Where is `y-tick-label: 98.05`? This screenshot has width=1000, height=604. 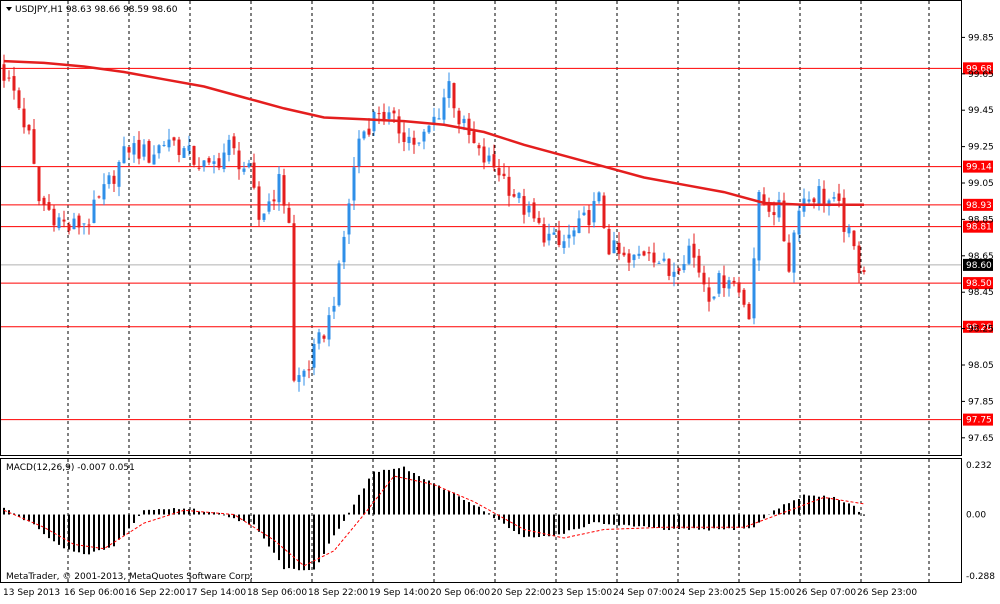 y-tick-label: 98.05 is located at coordinates (981, 366).